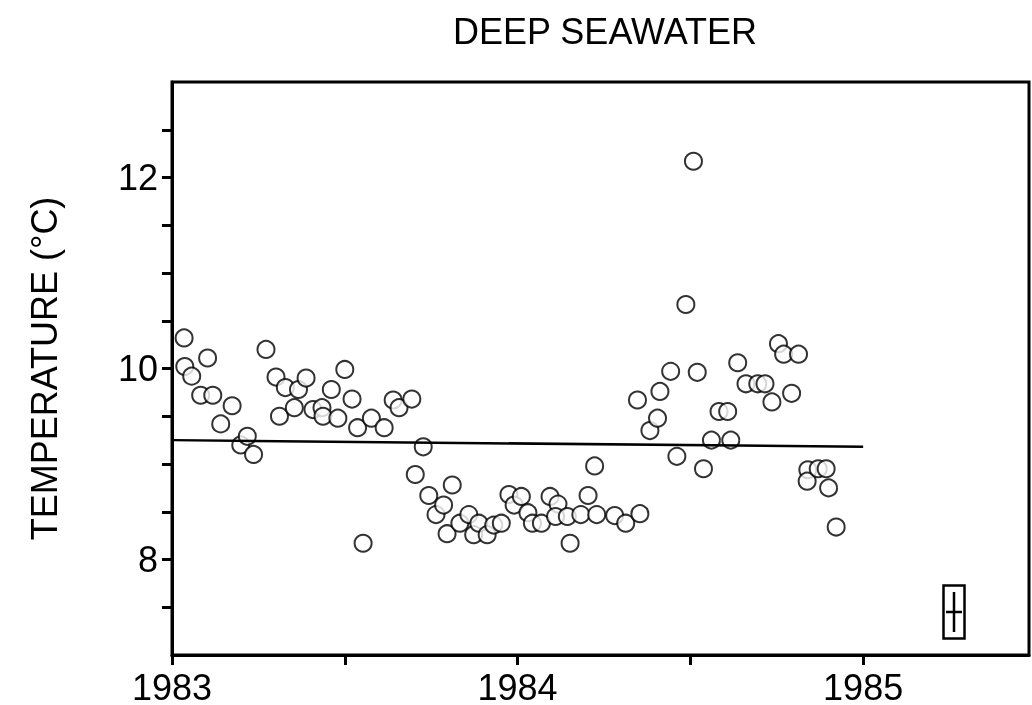 The image size is (1032, 705). Describe the element at coordinates (172, 685) in the screenshot. I see `x-tick-label: 1983` at that location.